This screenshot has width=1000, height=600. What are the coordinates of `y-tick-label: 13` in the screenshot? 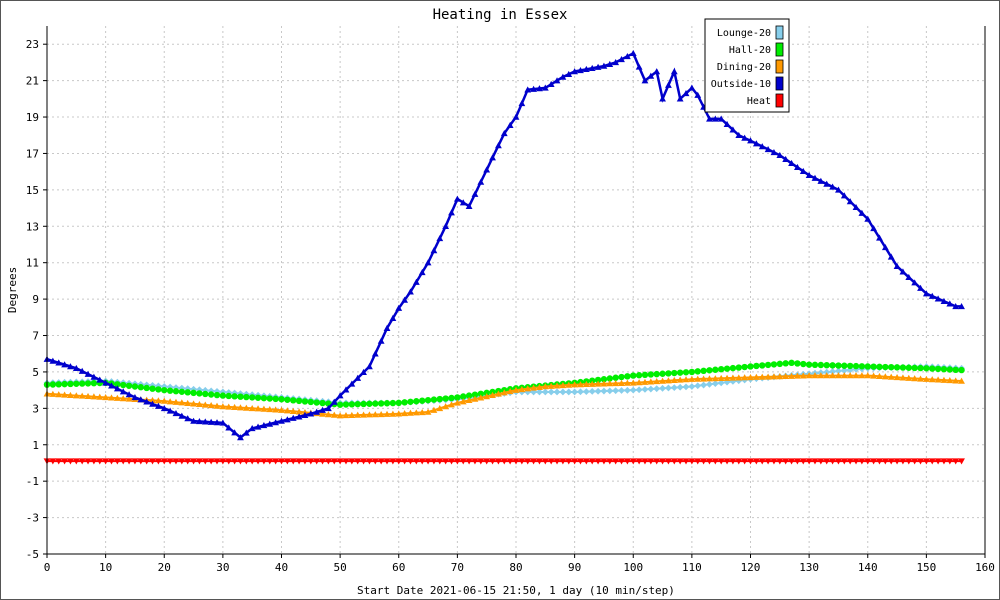 It's located at (32, 226).